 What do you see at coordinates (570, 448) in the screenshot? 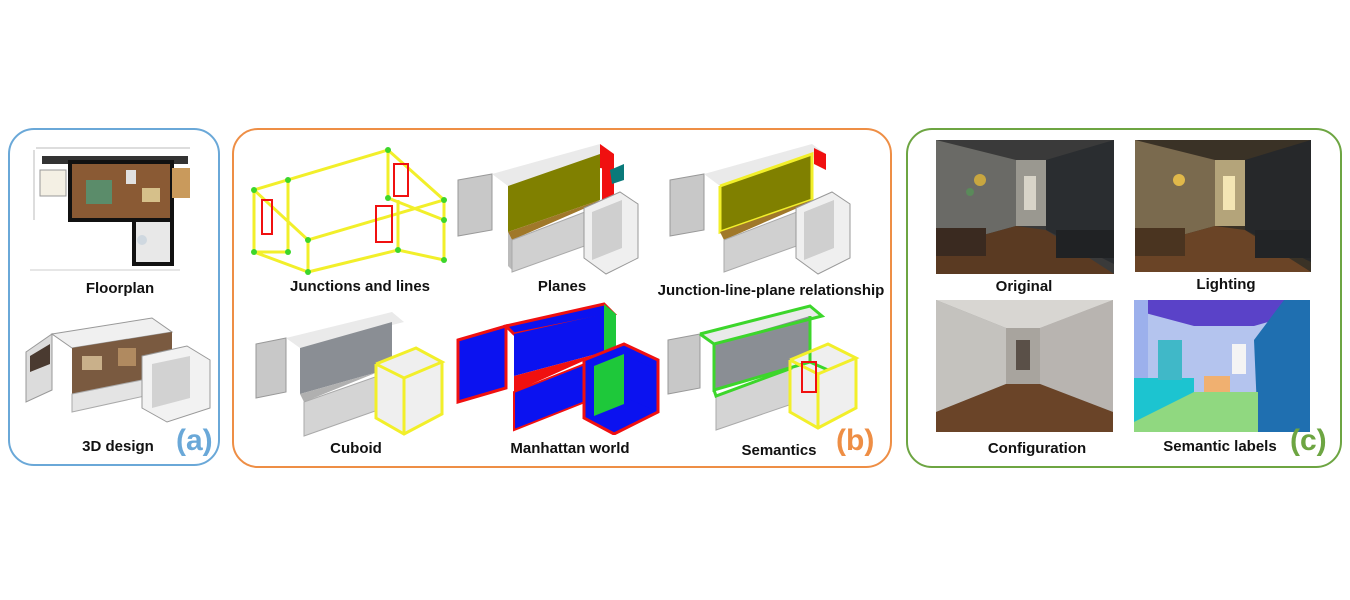
I see `manhattan-caption: Manhattan world` at bounding box center [570, 448].